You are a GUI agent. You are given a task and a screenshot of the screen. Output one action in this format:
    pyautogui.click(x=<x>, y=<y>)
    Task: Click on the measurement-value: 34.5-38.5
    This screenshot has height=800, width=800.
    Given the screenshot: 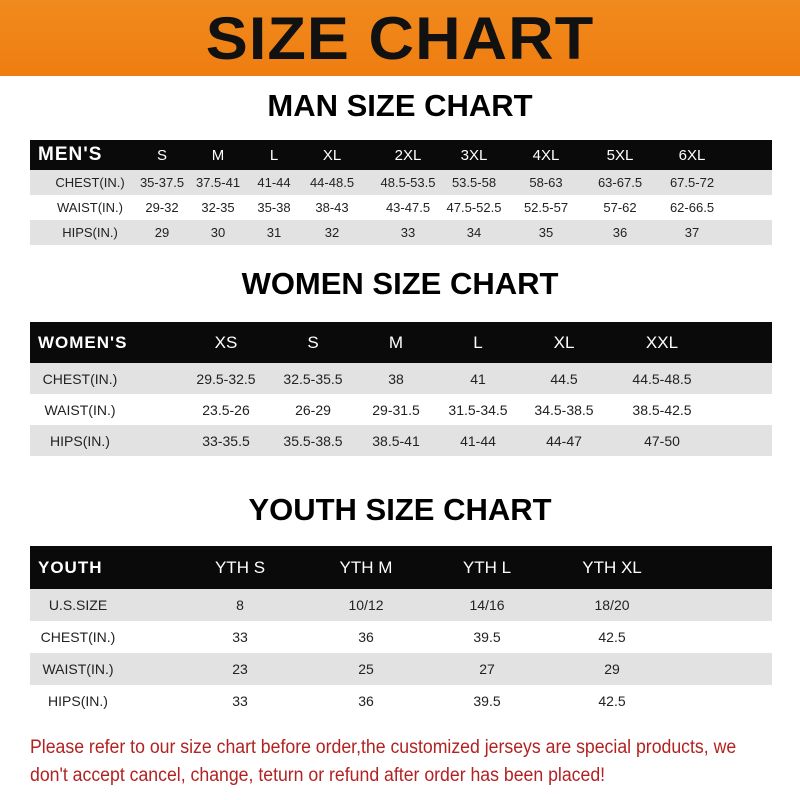 What is the action you would take?
    pyautogui.click(x=564, y=409)
    